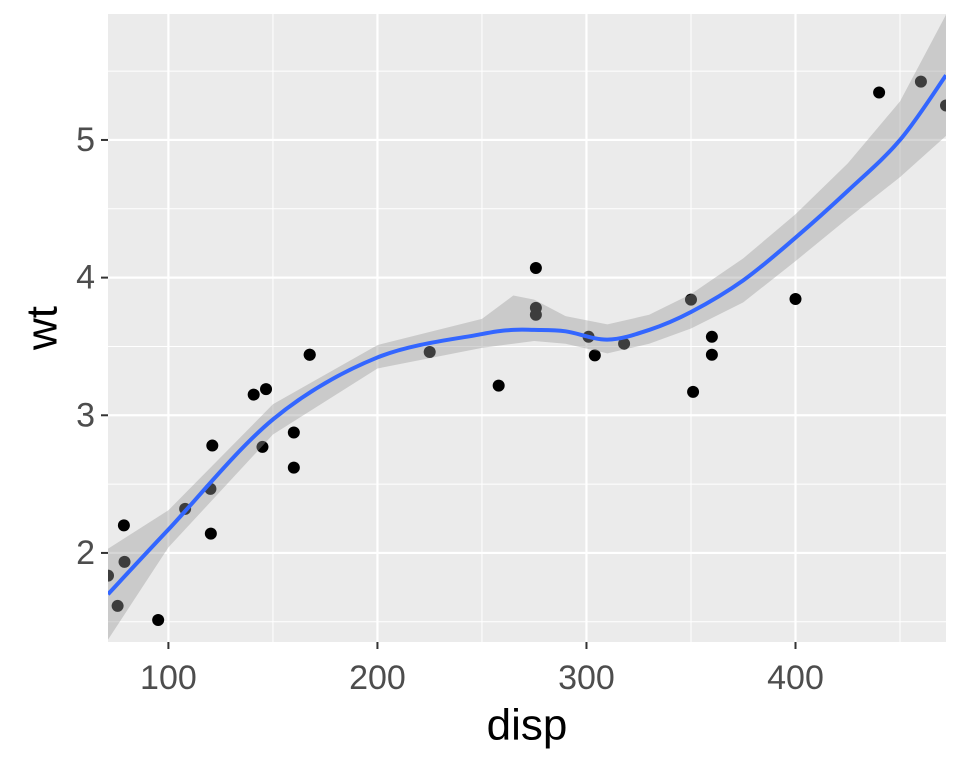 The image size is (960, 768). What do you see at coordinates (85, 415) in the screenshot?
I see `y-tick-label: 3` at bounding box center [85, 415].